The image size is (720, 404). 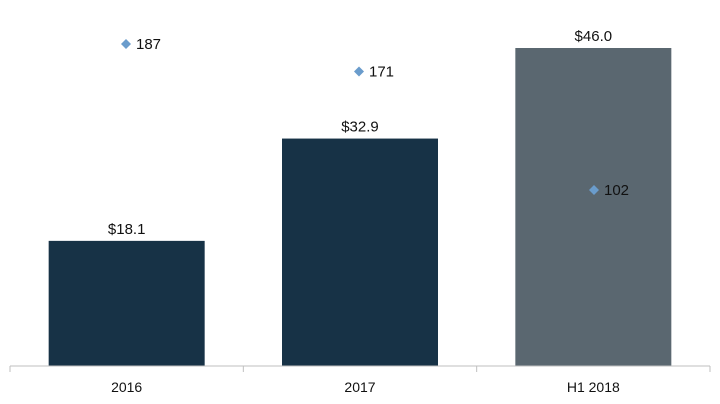 What do you see at coordinates (127, 229) in the screenshot?
I see `bar-value-label: $18.1` at bounding box center [127, 229].